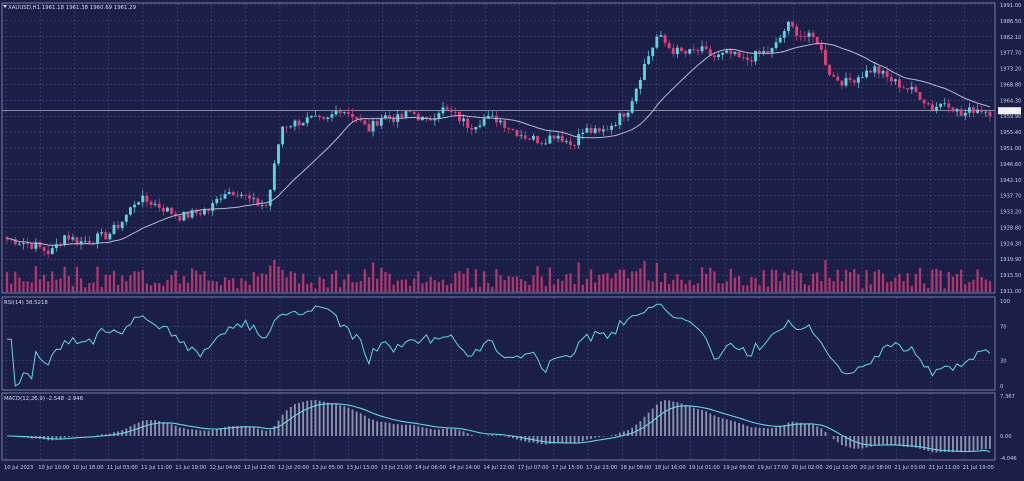 The height and width of the screenshot is (481, 1024). I want to click on time-axis-label: 21 Jul 11:00, so click(944, 468).